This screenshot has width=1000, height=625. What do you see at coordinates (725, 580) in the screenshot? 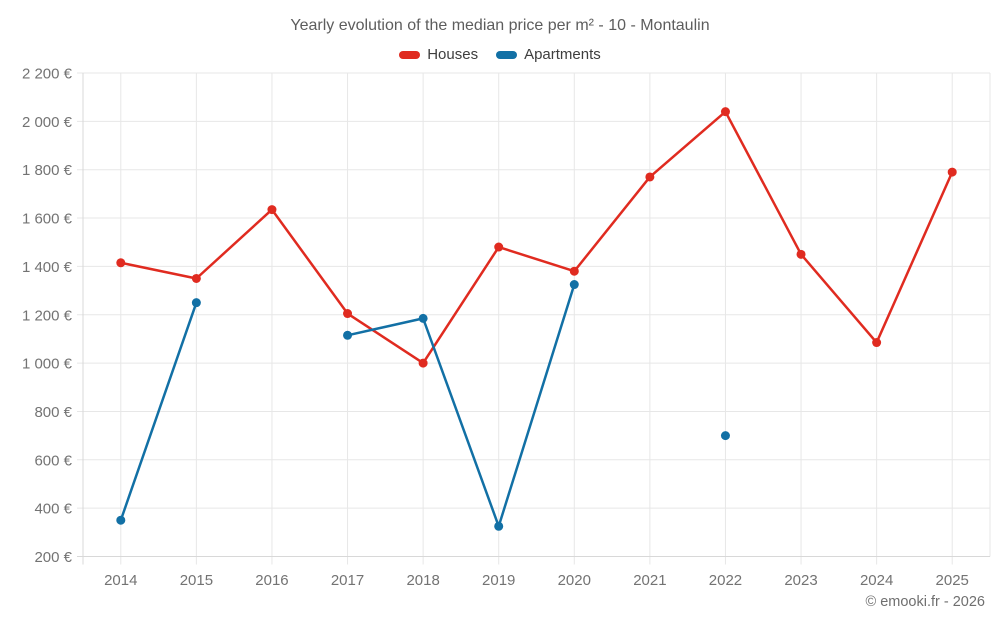
I see `x-tick-label: 2022` at bounding box center [725, 580].